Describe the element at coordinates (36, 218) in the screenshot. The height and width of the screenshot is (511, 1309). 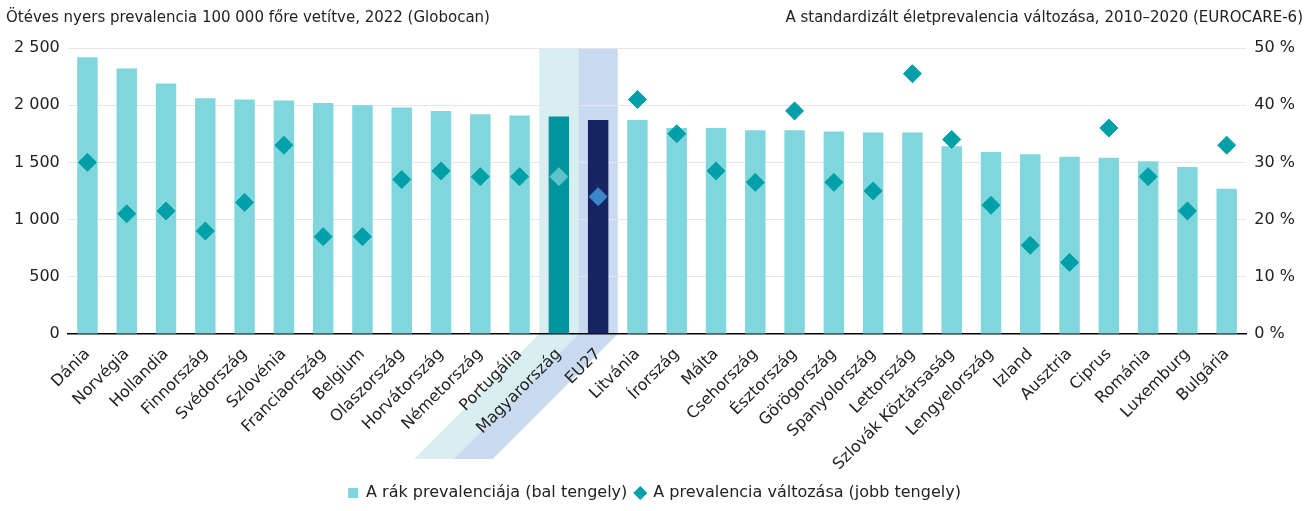
I see `y-tick-label: 1 000` at that location.